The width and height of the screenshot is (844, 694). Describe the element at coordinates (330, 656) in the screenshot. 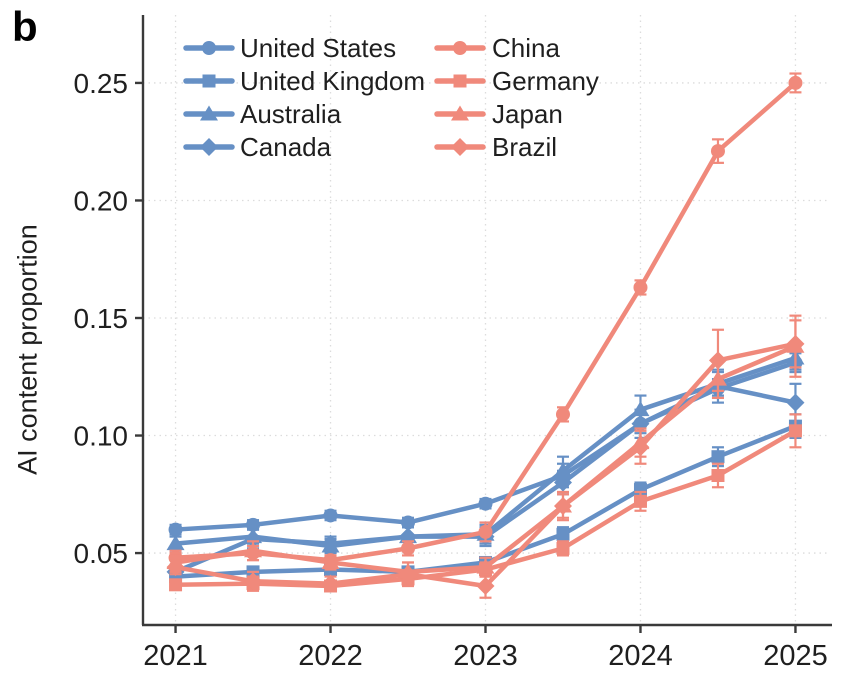

I see `x-tick-label: 2022` at that location.